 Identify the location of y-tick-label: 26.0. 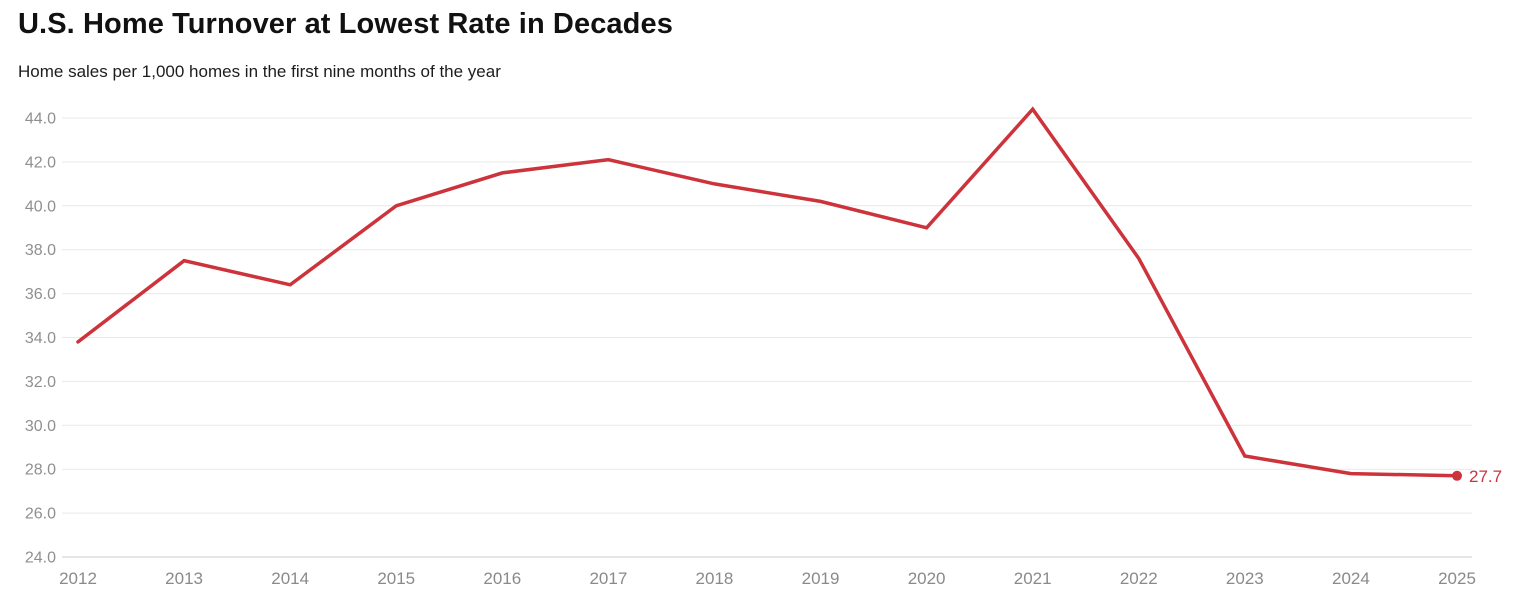
(40, 514).